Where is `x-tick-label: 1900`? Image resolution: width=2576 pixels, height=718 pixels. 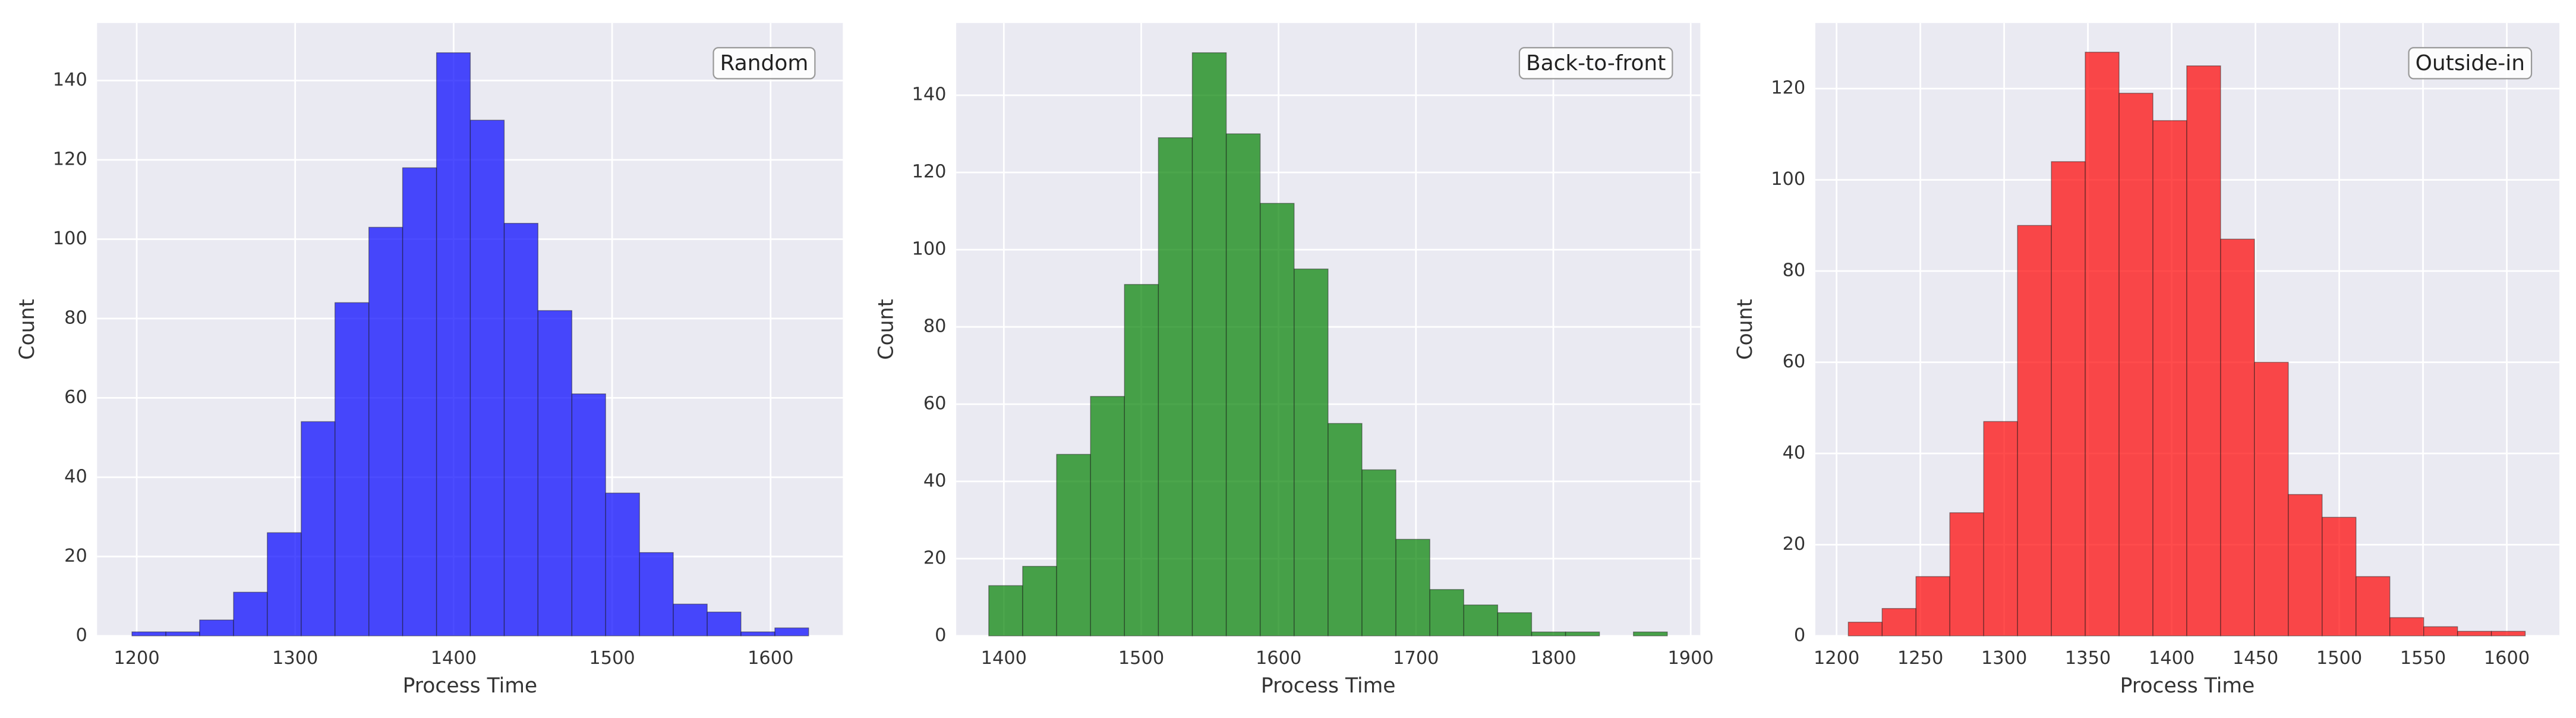
x-tick-label: 1900 is located at coordinates (1690, 658).